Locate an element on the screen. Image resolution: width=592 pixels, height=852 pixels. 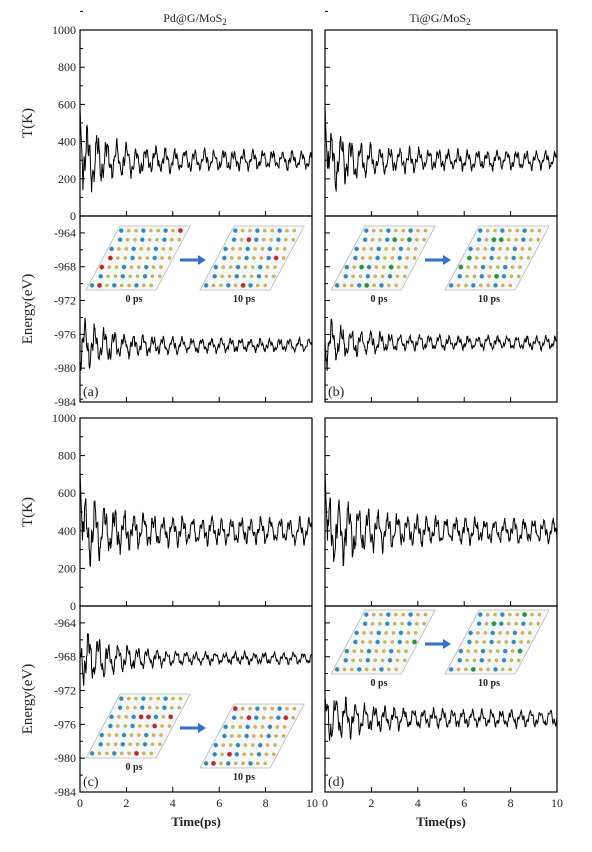
y-tick-label: 200 is located at coordinates (67, 179).